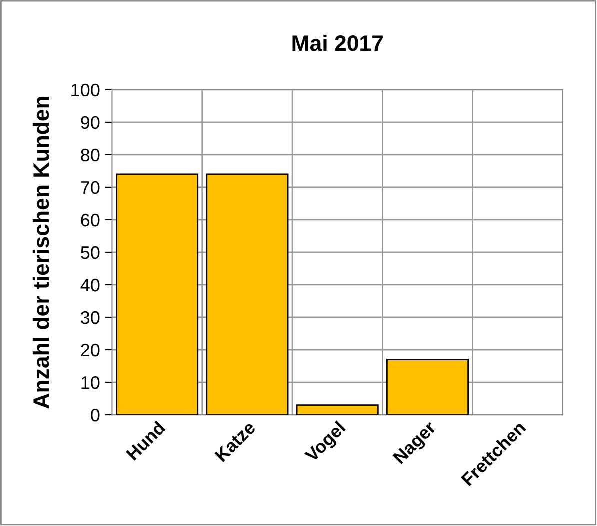  I want to click on y-tick-label: 0, so click(95, 415).